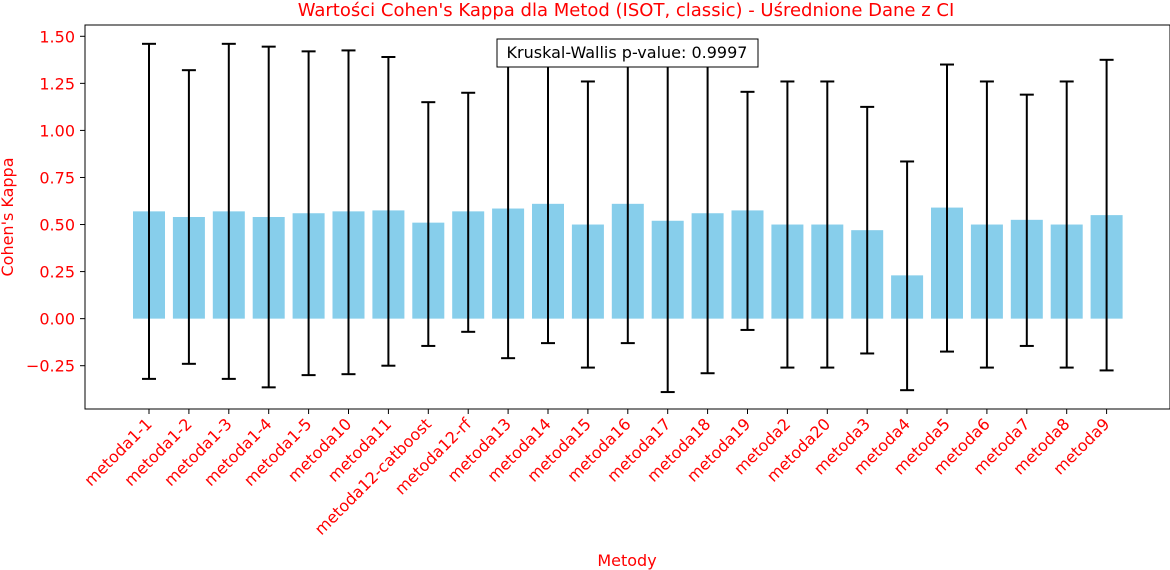  Describe the element at coordinates (468, 212) in the screenshot. I see `errorbar-metoda12-rf` at that location.